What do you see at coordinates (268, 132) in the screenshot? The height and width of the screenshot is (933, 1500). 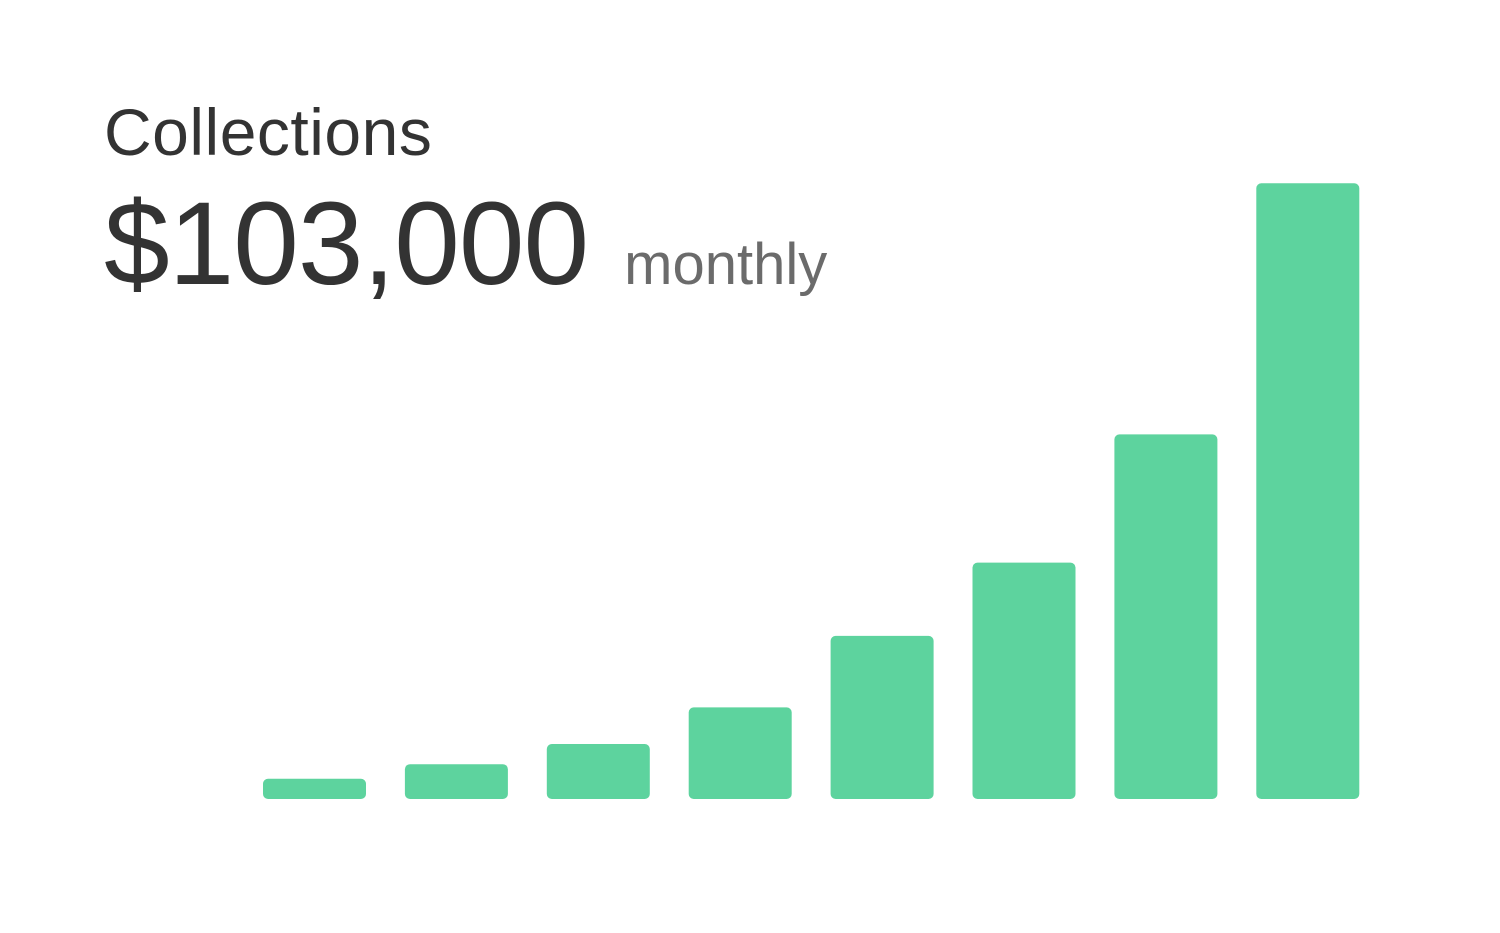 I see `chart-title: Collections` at bounding box center [268, 132].